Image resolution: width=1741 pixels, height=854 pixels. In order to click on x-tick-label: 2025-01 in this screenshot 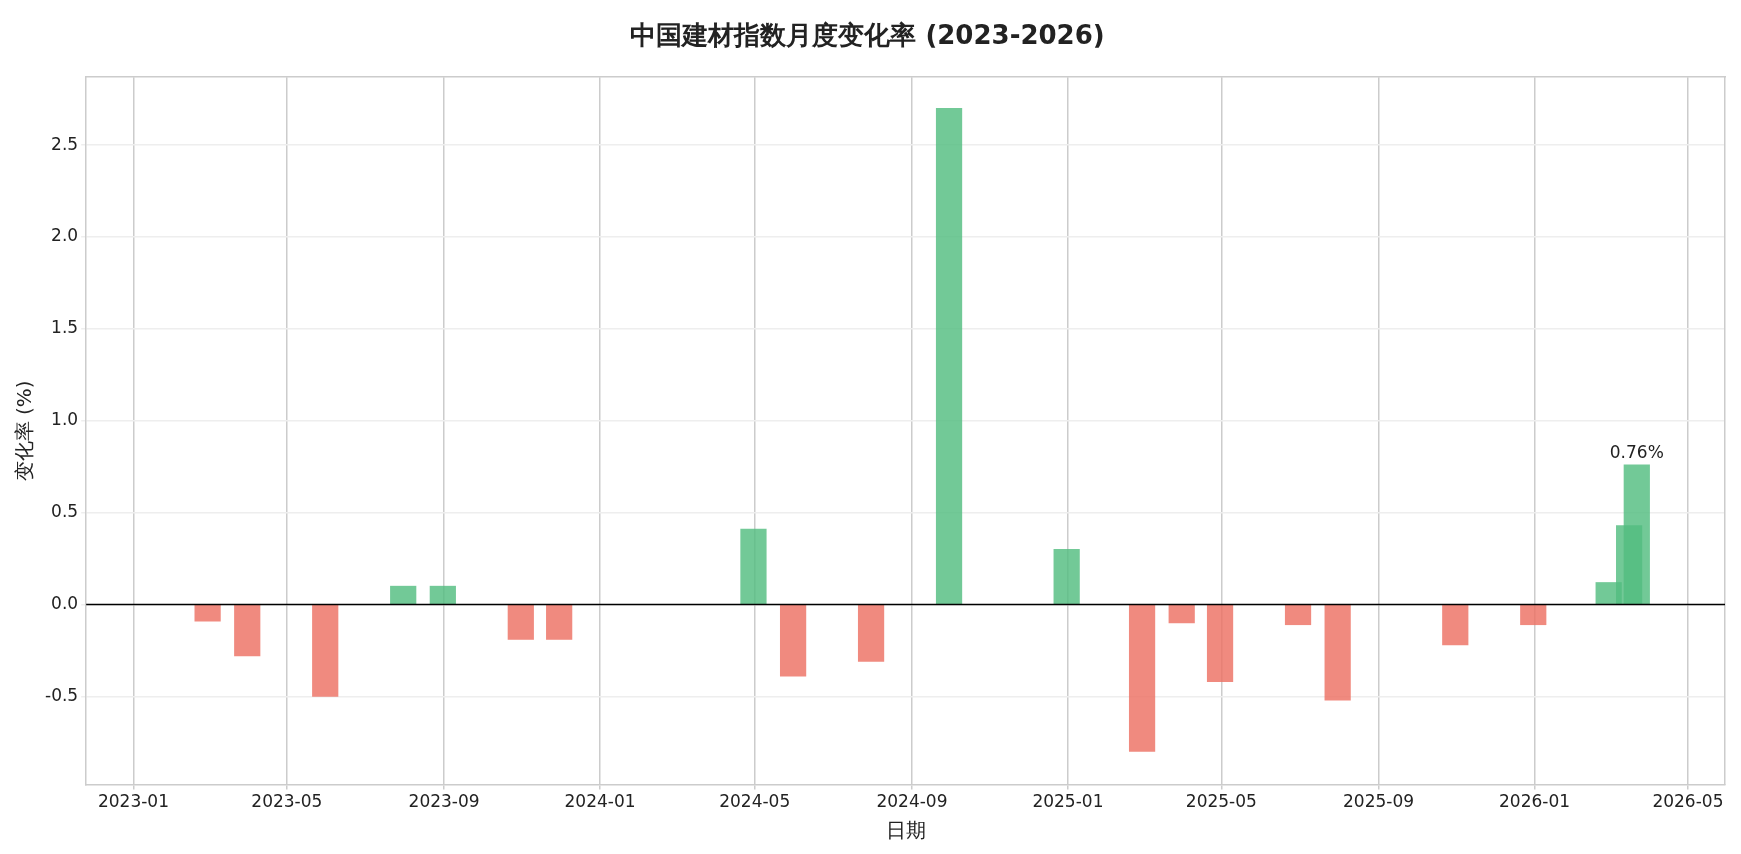, I will do `click(1068, 801)`.